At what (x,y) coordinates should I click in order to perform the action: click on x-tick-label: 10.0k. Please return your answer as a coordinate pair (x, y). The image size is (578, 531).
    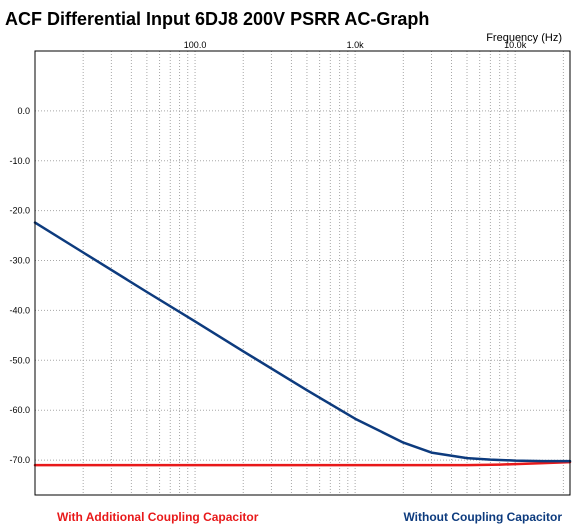
    Looking at the image, I should click on (515, 45).